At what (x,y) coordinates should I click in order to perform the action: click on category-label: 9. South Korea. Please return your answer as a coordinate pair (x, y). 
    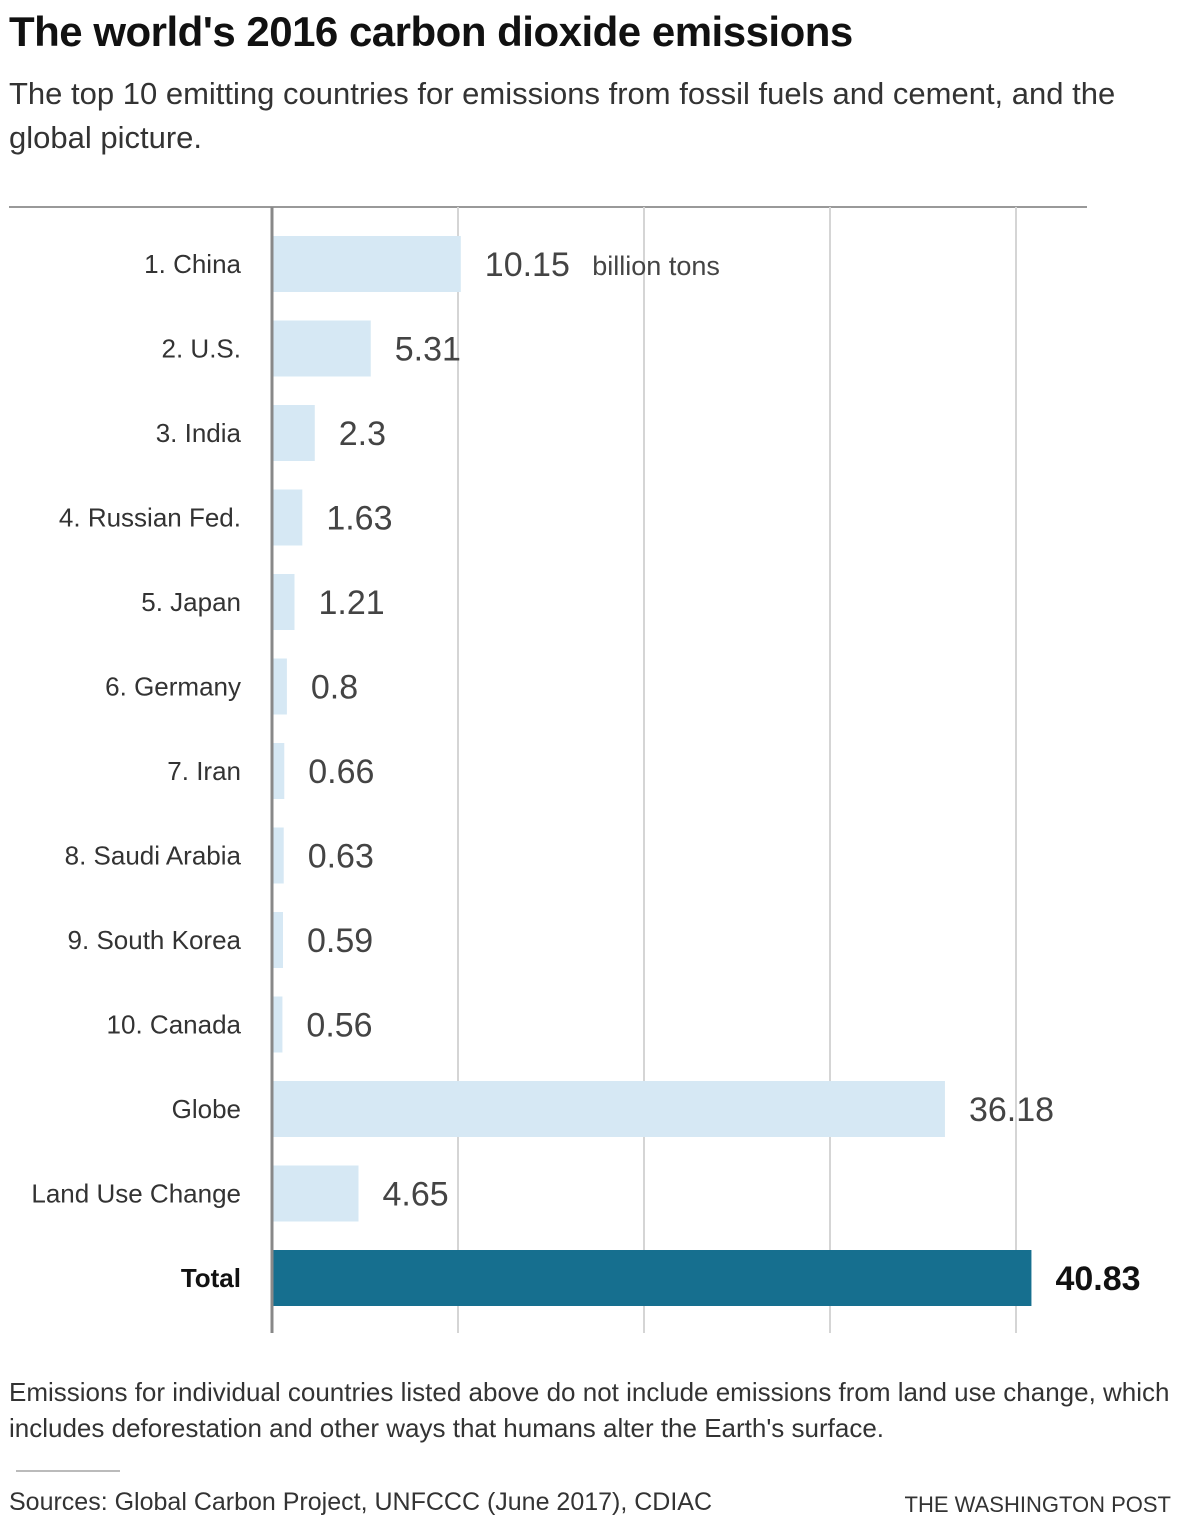
    Looking at the image, I should click on (155, 940).